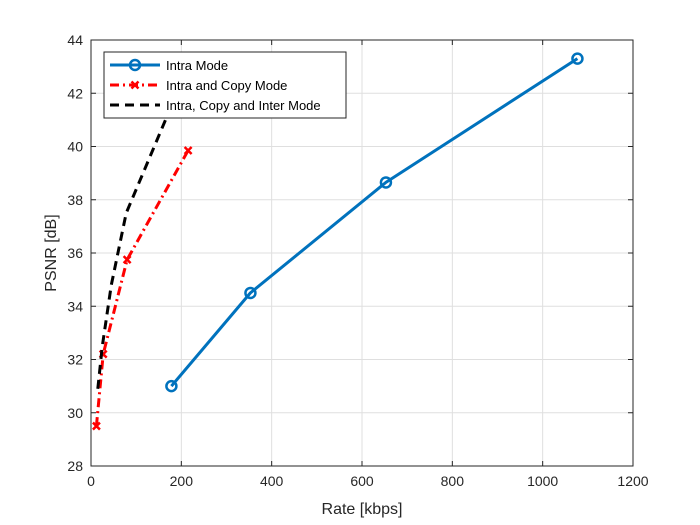  What do you see at coordinates (197, 65) in the screenshot?
I see `legend-label: Intra Mode` at bounding box center [197, 65].